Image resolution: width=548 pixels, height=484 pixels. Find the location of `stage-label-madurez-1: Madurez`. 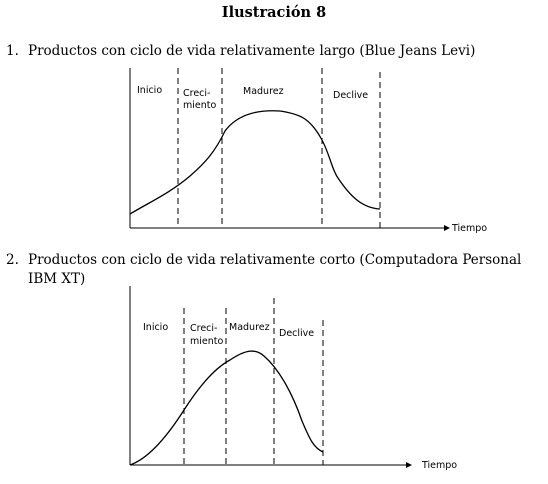

stage-label-madurez-1: Madurez is located at coordinates (263, 91).